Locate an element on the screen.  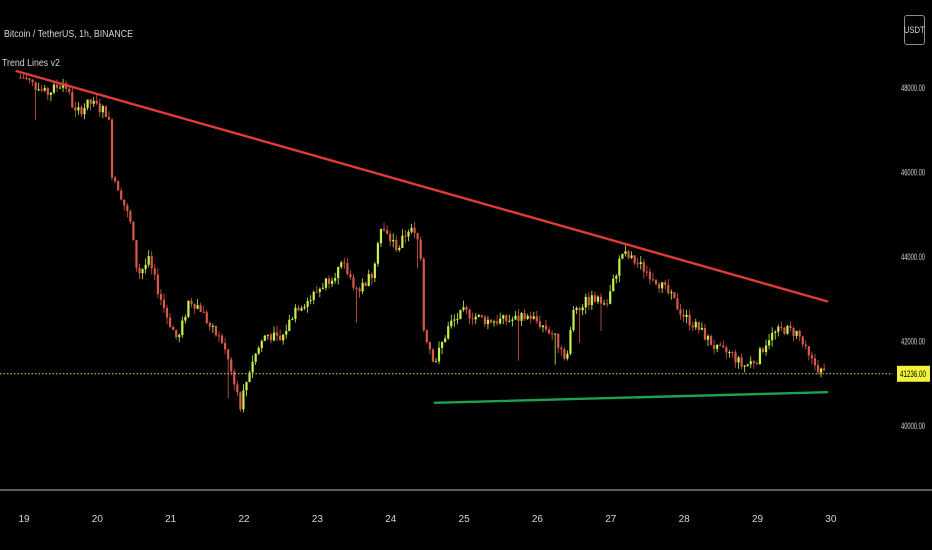
symbol-title: Bitcoin / TetherUS, 1h, BINANCE is located at coordinates (68, 34).